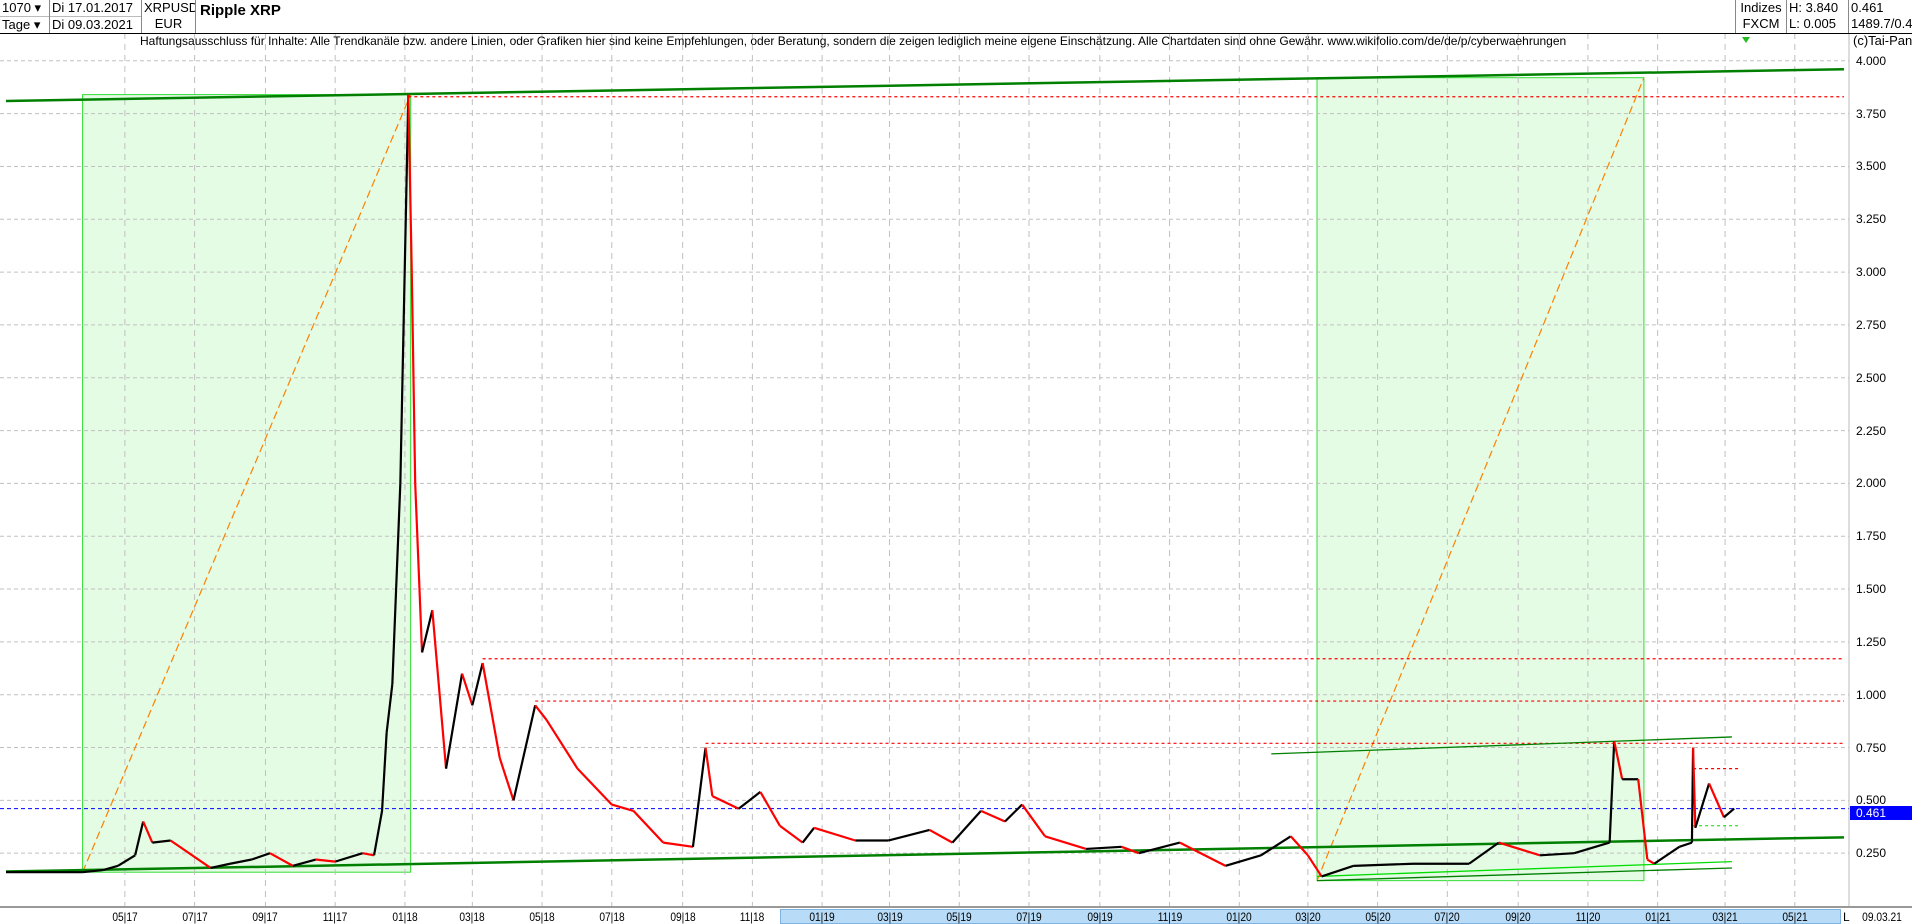 This screenshot has height=924, width=1912. I want to click on y-tick-label: 1.000, so click(1871, 694).